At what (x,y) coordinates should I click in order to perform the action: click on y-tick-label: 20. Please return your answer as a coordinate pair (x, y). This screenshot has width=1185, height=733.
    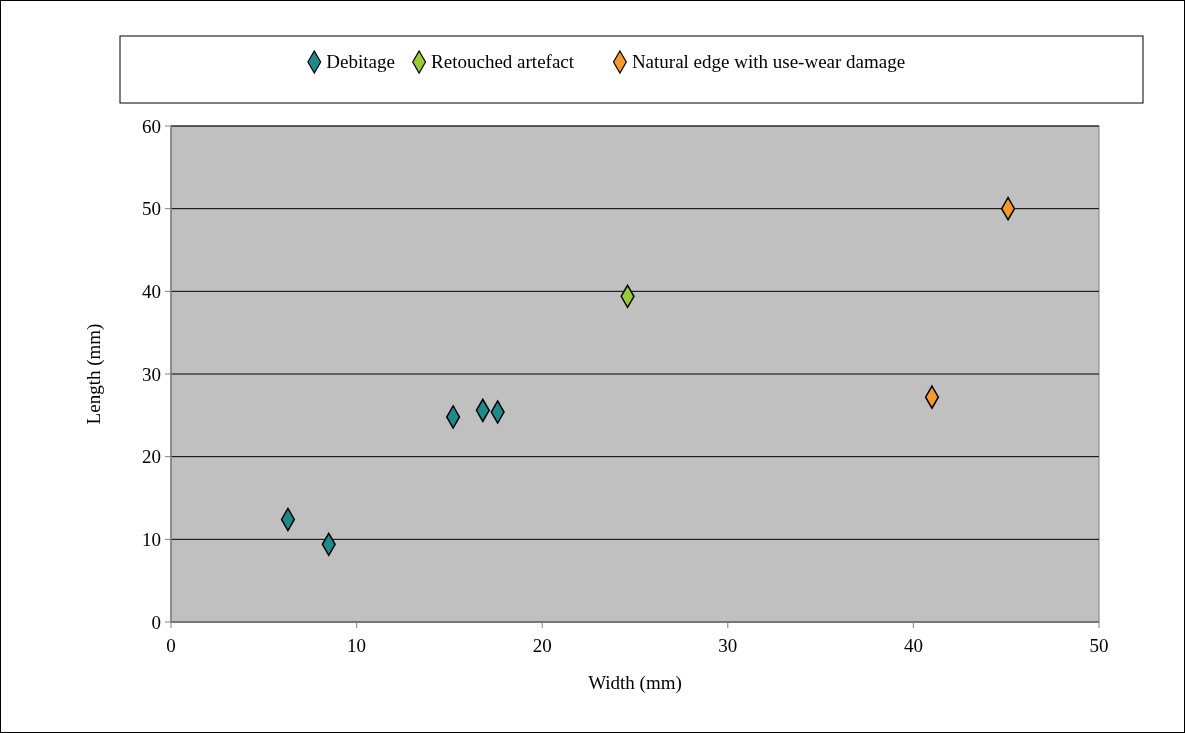
    Looking at the image, I should click on (151, 457).